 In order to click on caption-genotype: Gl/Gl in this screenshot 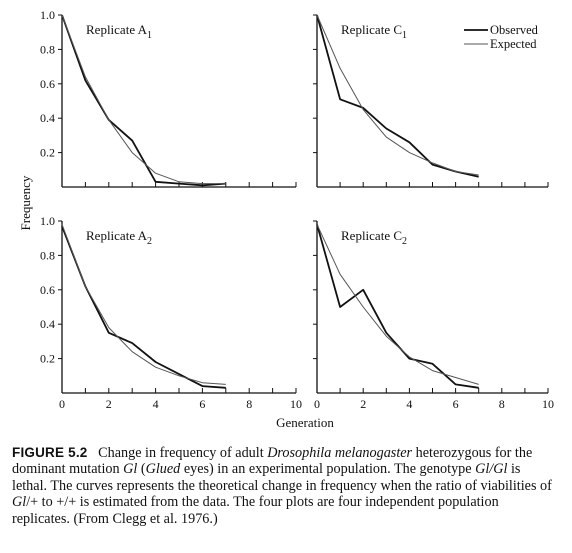, I will do `click(491, 469)`.